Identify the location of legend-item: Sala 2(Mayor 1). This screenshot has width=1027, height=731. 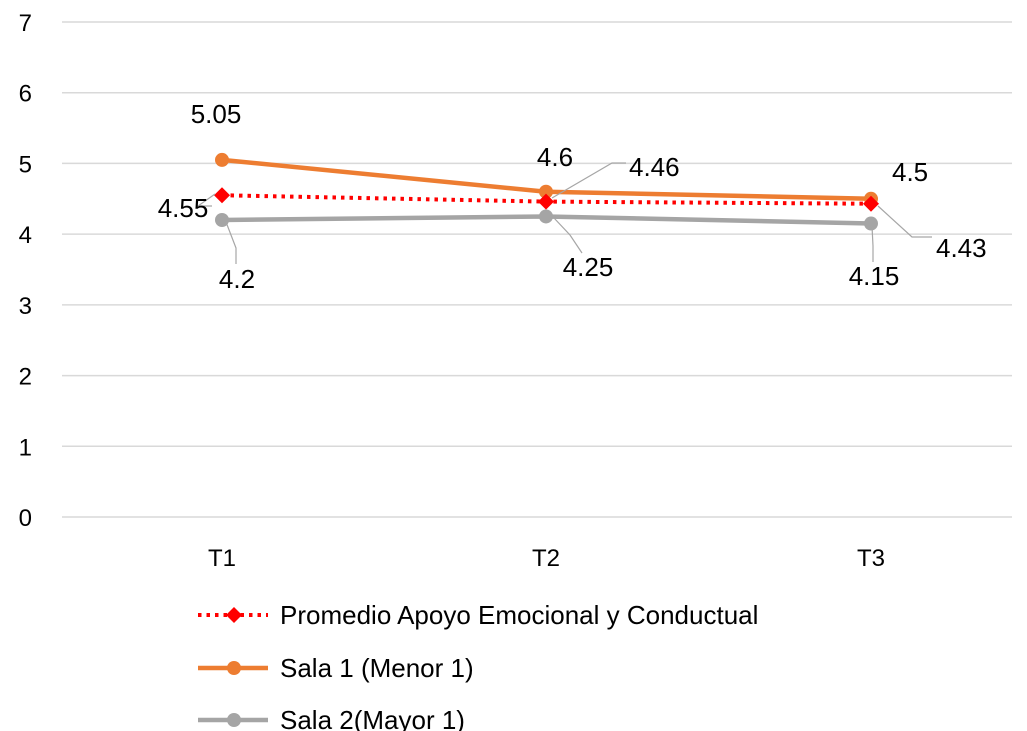
(331, 718).